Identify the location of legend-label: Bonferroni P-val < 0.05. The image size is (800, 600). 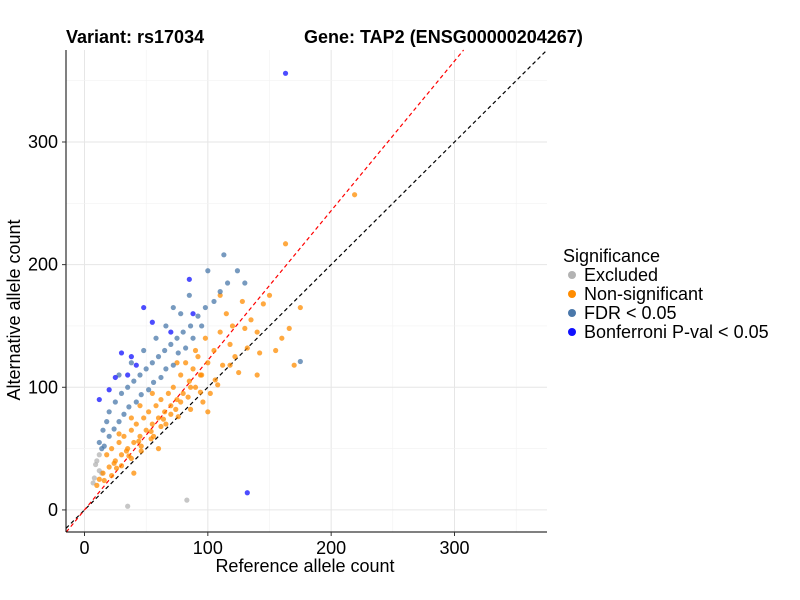
(676, 332).